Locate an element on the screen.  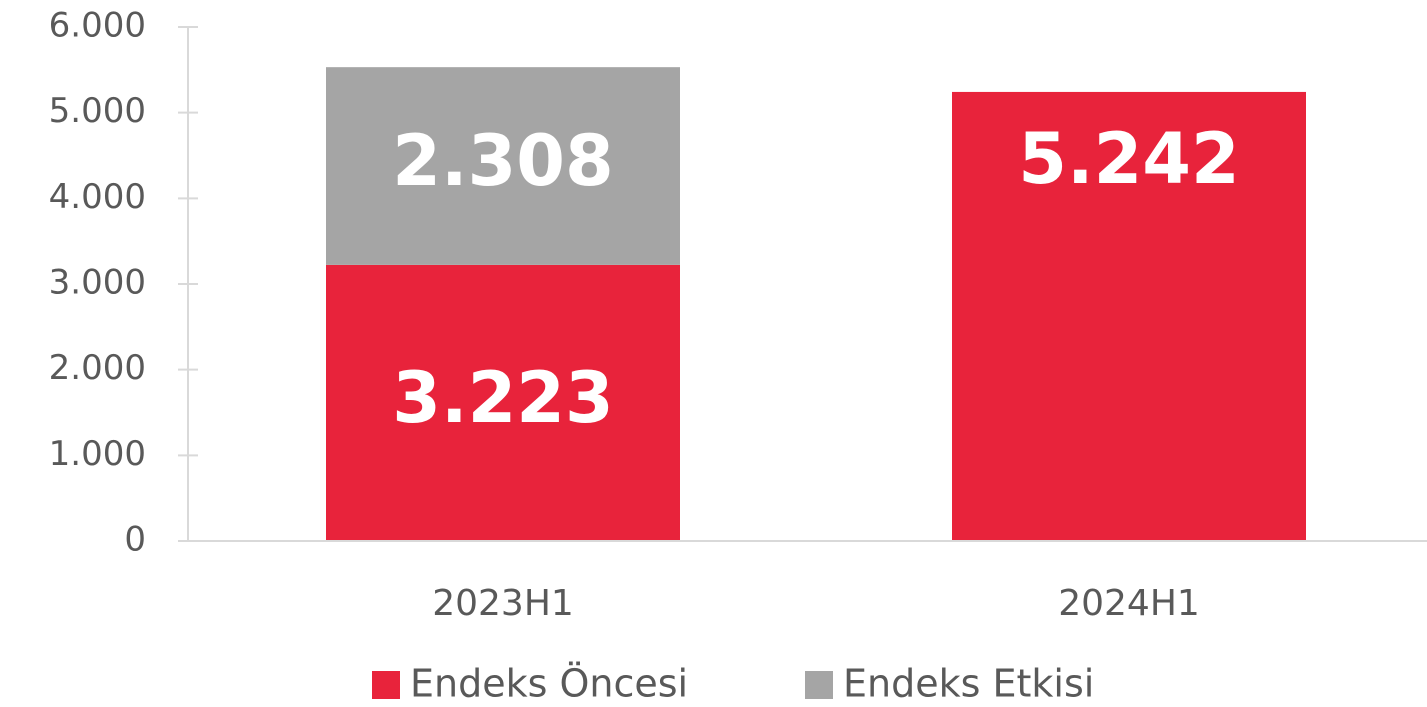
y-tick-label: 4.000 is located at coordinates (97, 197).